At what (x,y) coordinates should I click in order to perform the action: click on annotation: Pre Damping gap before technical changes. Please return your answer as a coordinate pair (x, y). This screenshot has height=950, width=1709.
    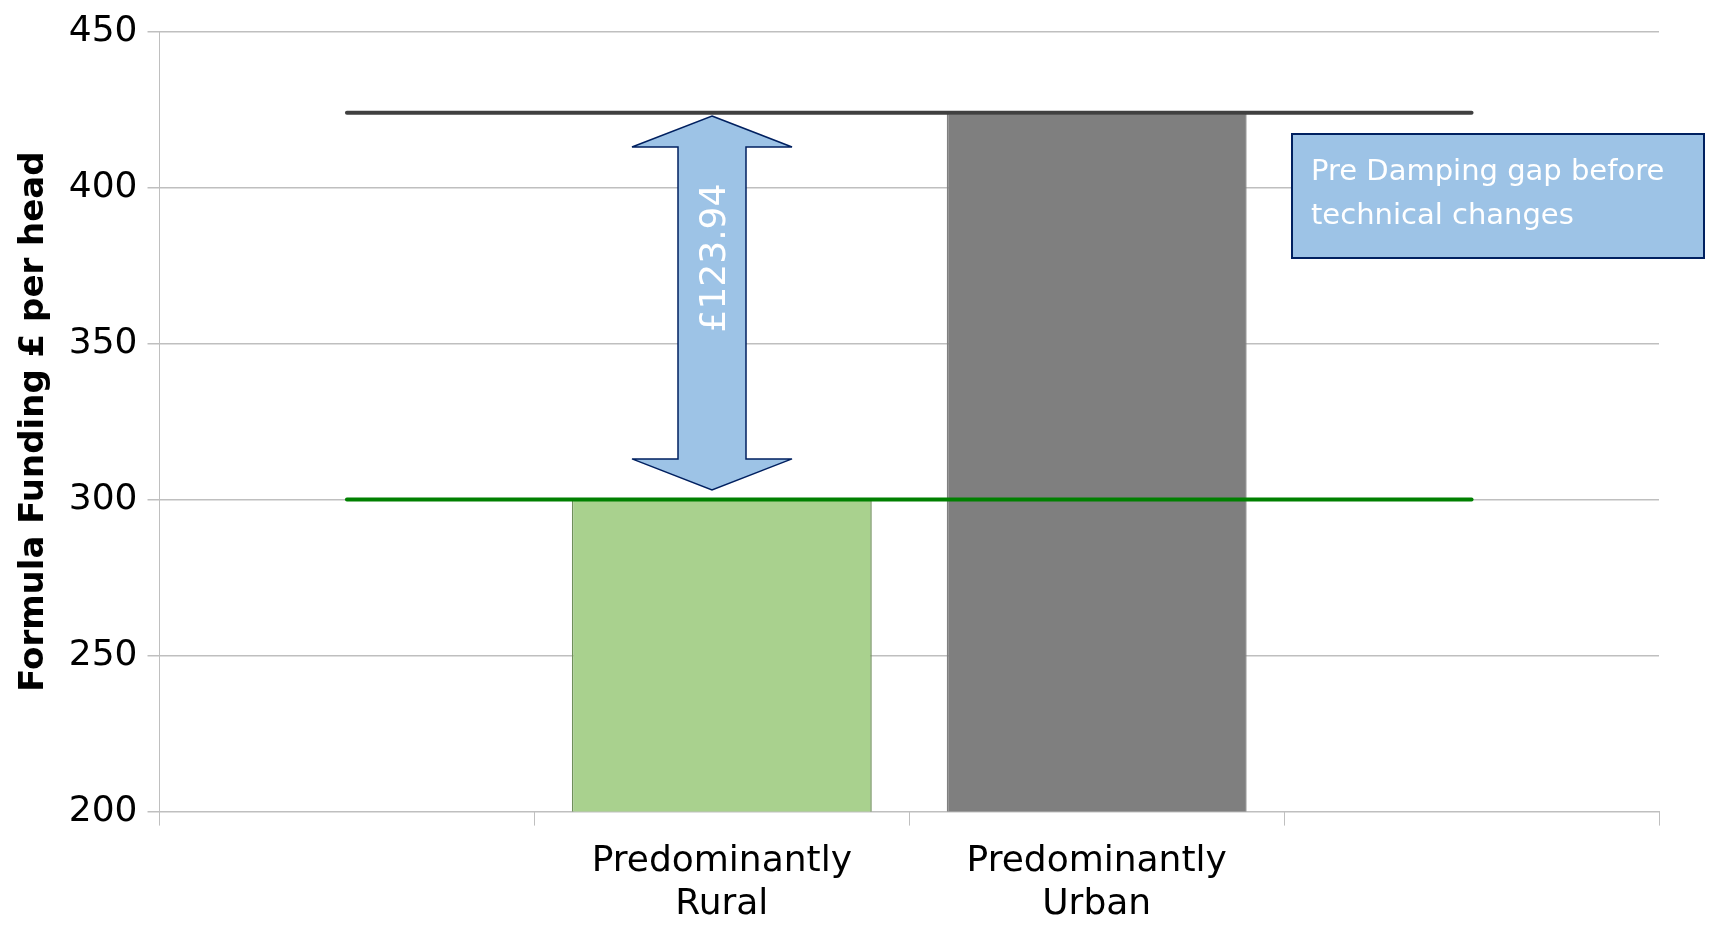
    Looking at the image, I should click on (1498, 196).